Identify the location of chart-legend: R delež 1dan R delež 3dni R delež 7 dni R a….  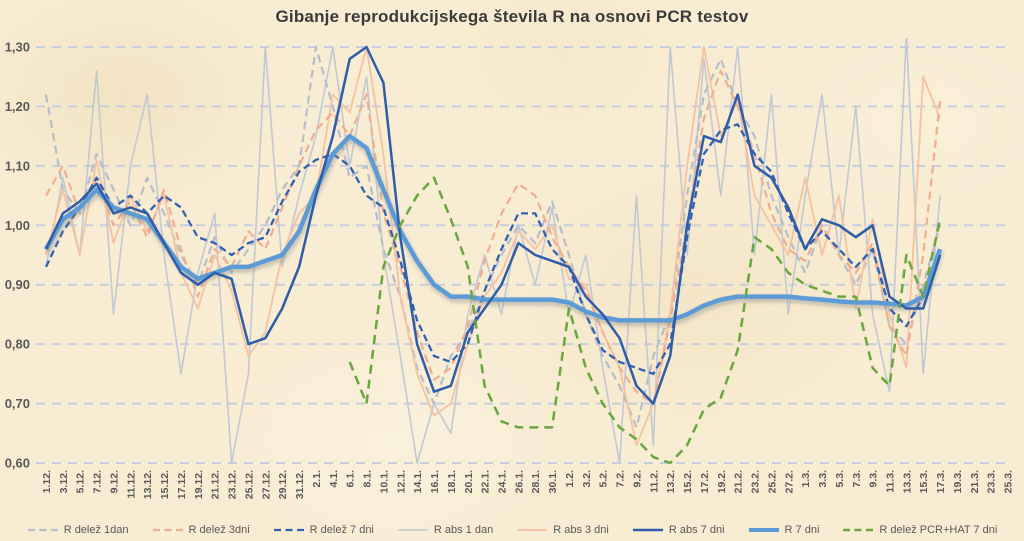
(512, 530).